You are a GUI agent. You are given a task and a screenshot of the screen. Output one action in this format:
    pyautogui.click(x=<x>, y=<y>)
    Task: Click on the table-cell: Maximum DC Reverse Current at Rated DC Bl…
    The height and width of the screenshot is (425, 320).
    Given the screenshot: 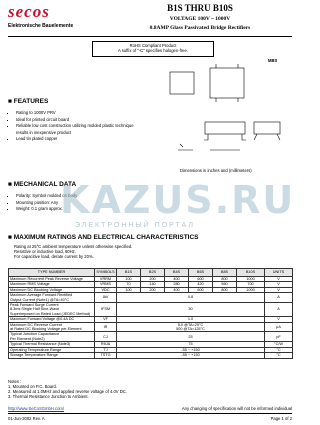 What is the action you would take?
    pyautogui.click(x=51, y=327)
    